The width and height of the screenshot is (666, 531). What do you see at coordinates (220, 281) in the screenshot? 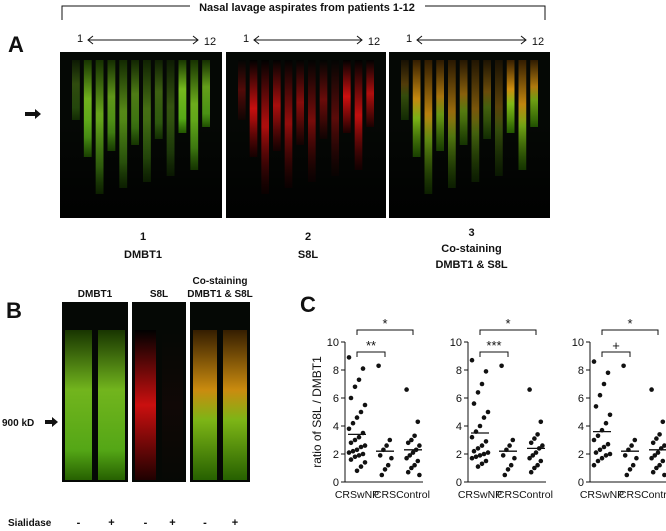
I see `lane-label: Co-staining` at bounding box center [220, 281].